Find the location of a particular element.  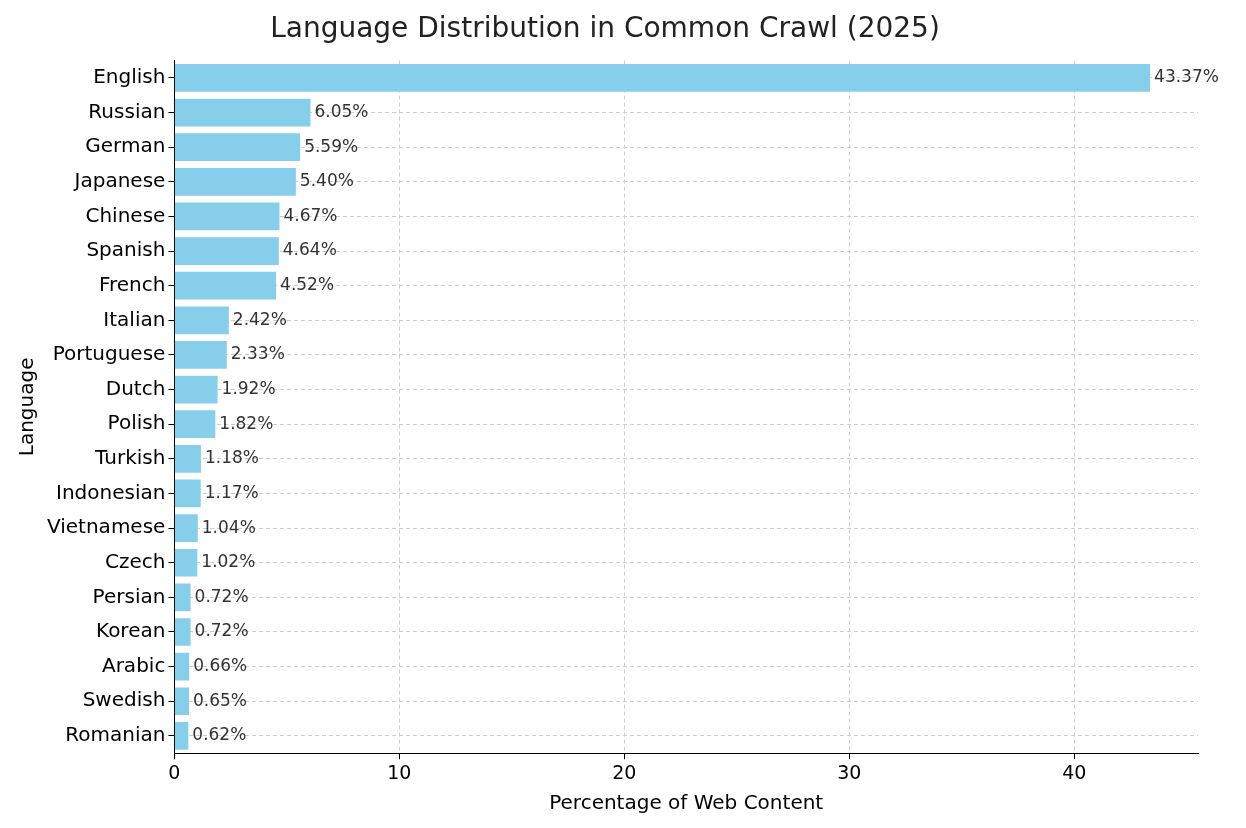

y-tick-label: Dutch is located at coordinates (135, 387).